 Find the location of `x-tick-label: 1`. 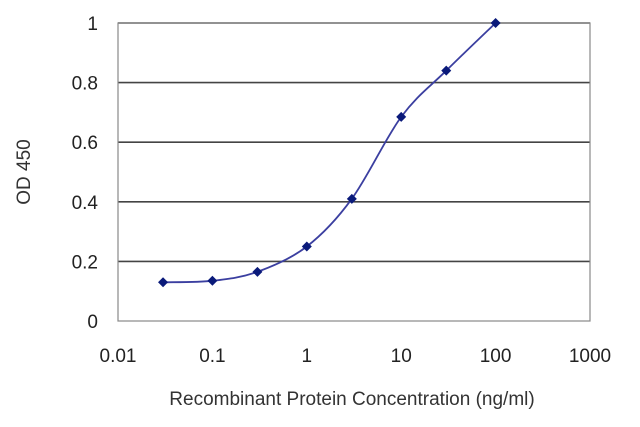

x-tick-label: 1 is located at coordinates (307, 356).